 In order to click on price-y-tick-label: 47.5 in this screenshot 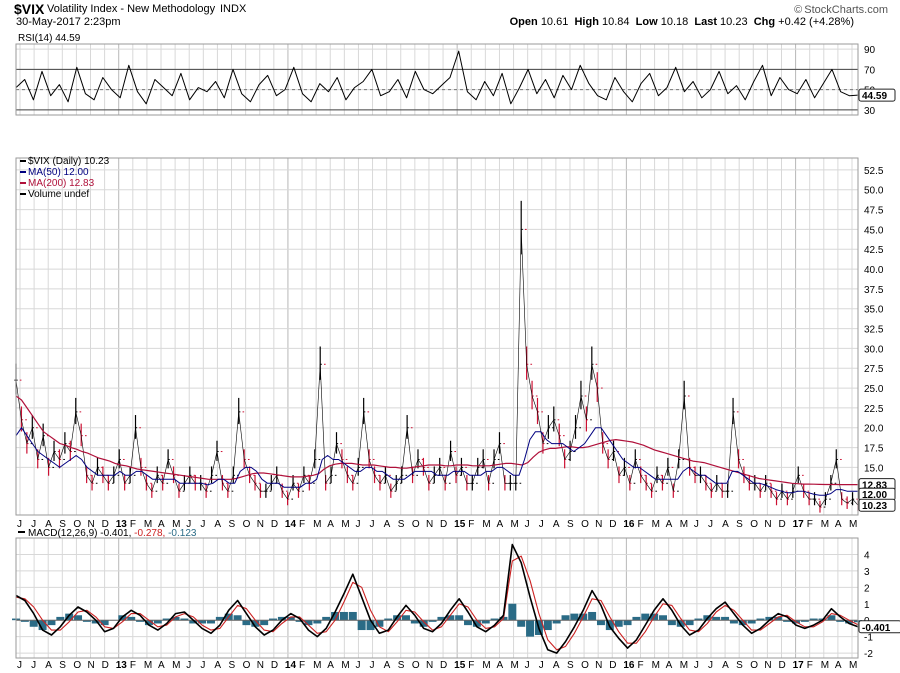, I will do `click(874, 211)`.